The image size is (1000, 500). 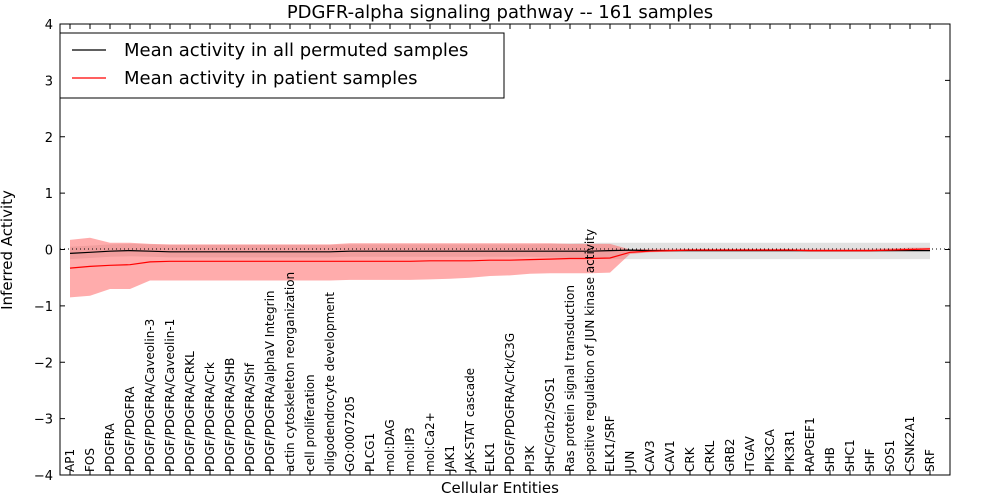 I want to click on y-tick-label: 2, so click(x=49, y=138).